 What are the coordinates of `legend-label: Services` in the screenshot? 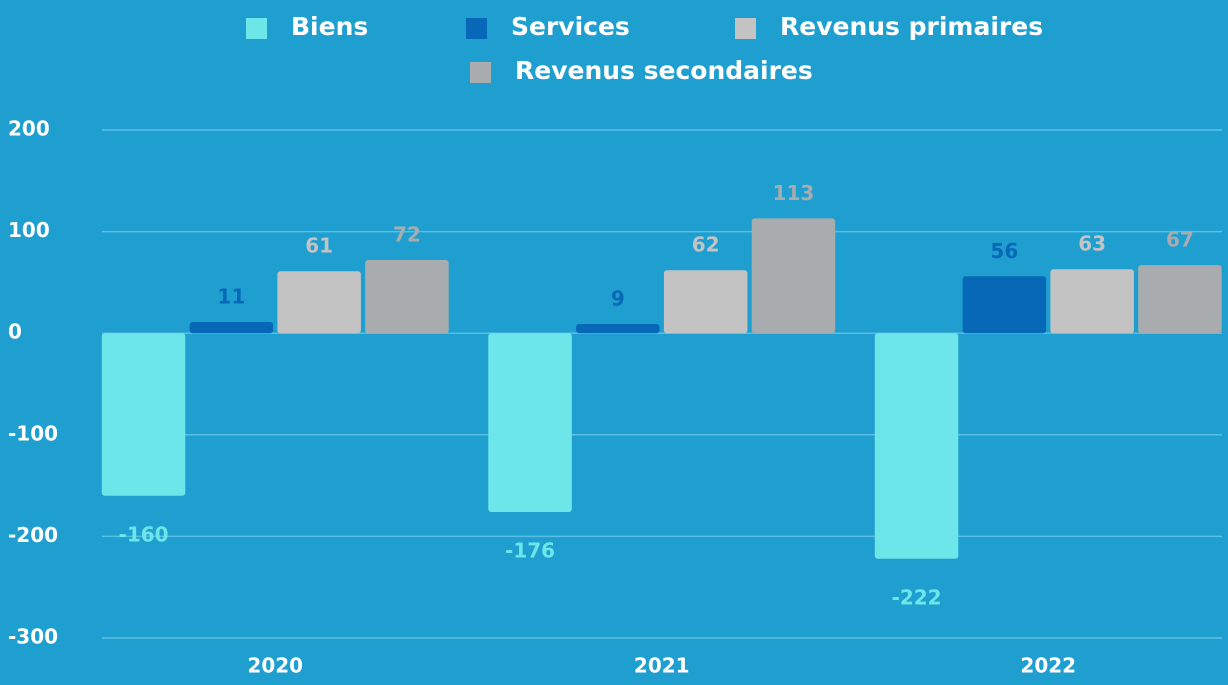 It's located at (570, 26).